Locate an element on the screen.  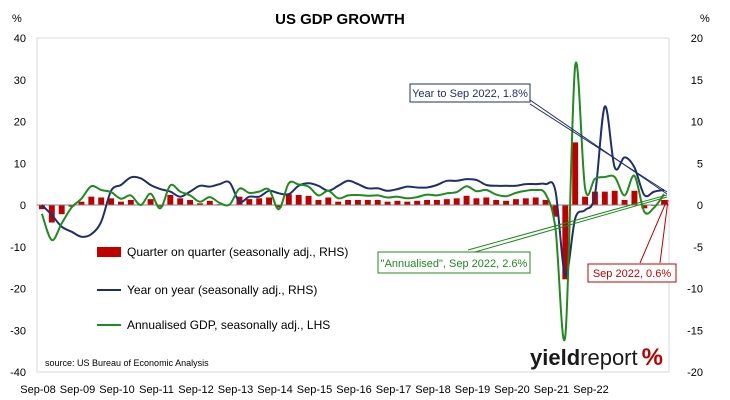
legend-label-yoy: Year on year (seasonally adj., RHS) is located at coordinates (222, 290).